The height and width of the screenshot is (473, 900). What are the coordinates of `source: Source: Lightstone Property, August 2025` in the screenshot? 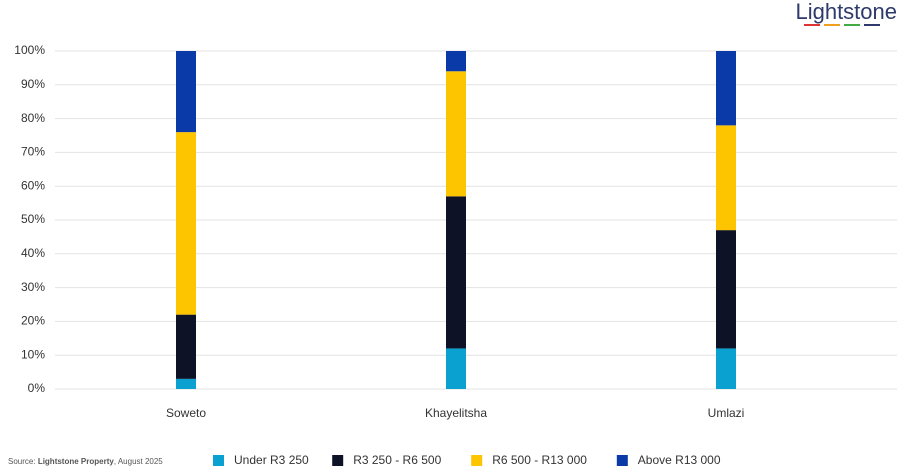 It's located at (85, 461).